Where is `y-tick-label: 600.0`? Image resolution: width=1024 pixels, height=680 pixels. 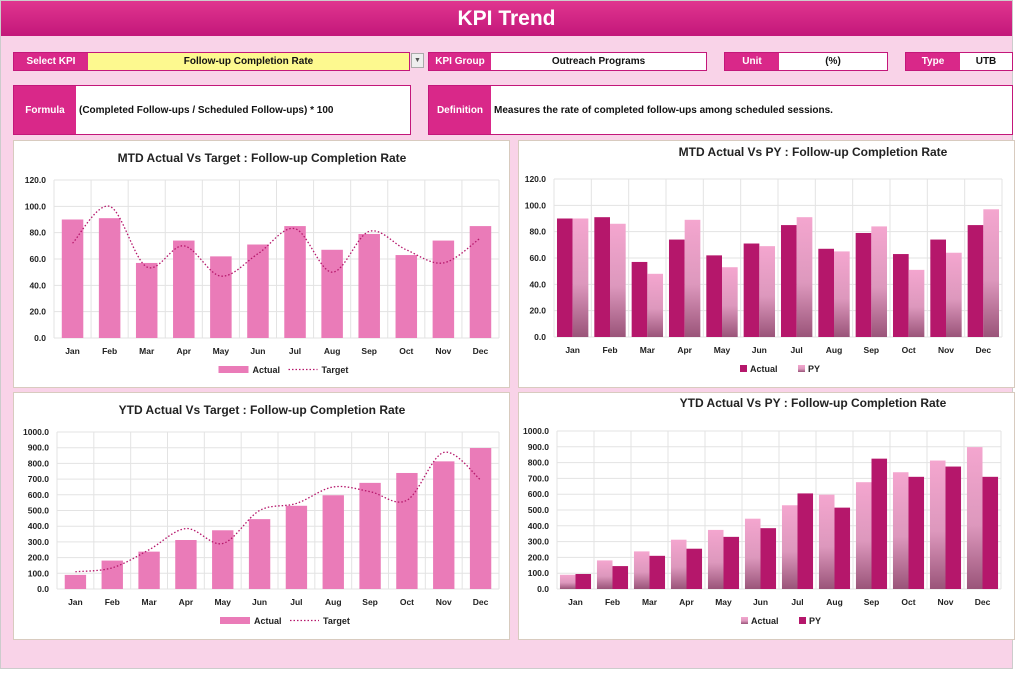 y-tick-label: 600.0 is located at coordinates (539, 494).